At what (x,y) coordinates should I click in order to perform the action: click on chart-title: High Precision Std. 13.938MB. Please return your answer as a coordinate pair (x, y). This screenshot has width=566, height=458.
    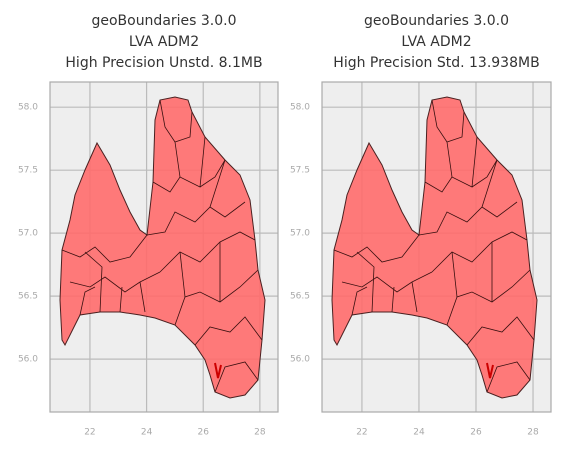
    Looking at the image, I should click on (436, 63).